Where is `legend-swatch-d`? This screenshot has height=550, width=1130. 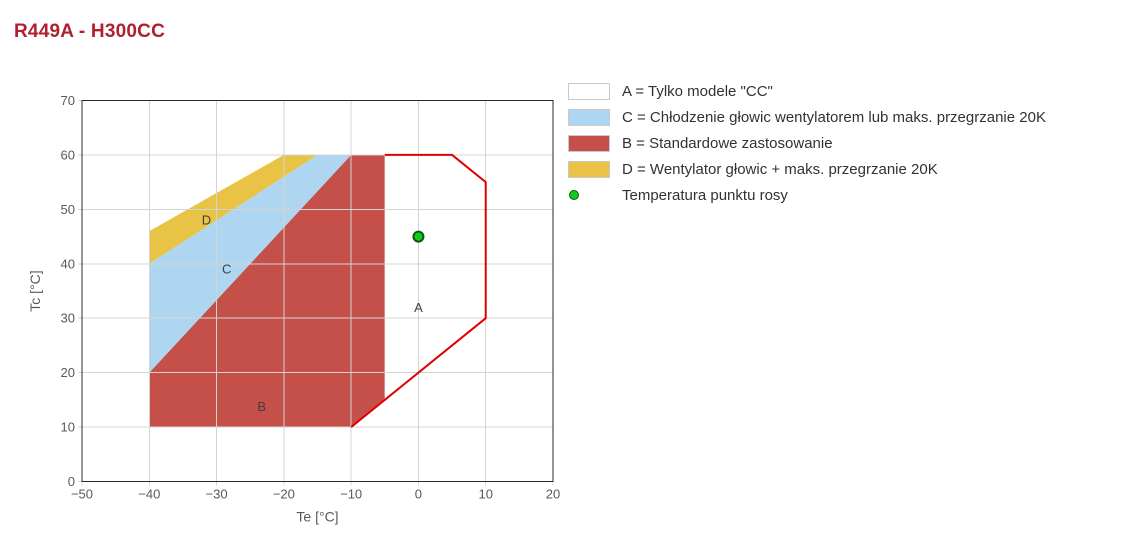 legend-swatch-d is located at coordinates (589, 169).